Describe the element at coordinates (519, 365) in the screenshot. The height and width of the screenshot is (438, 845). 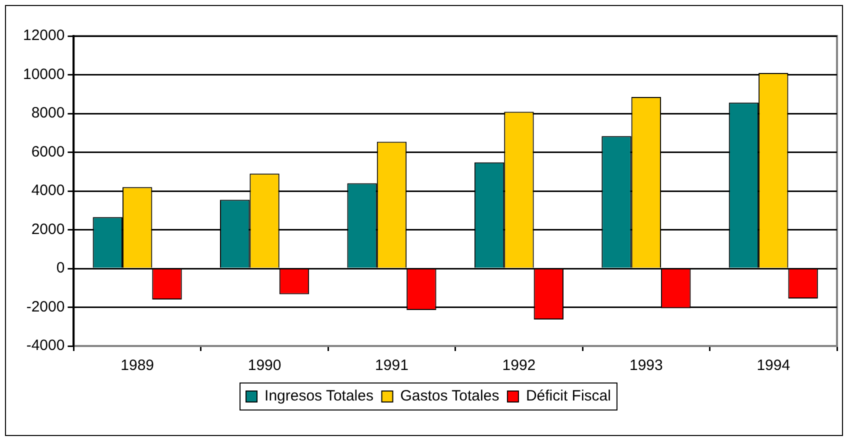
I see `x-tick-label: 1992` at that location.